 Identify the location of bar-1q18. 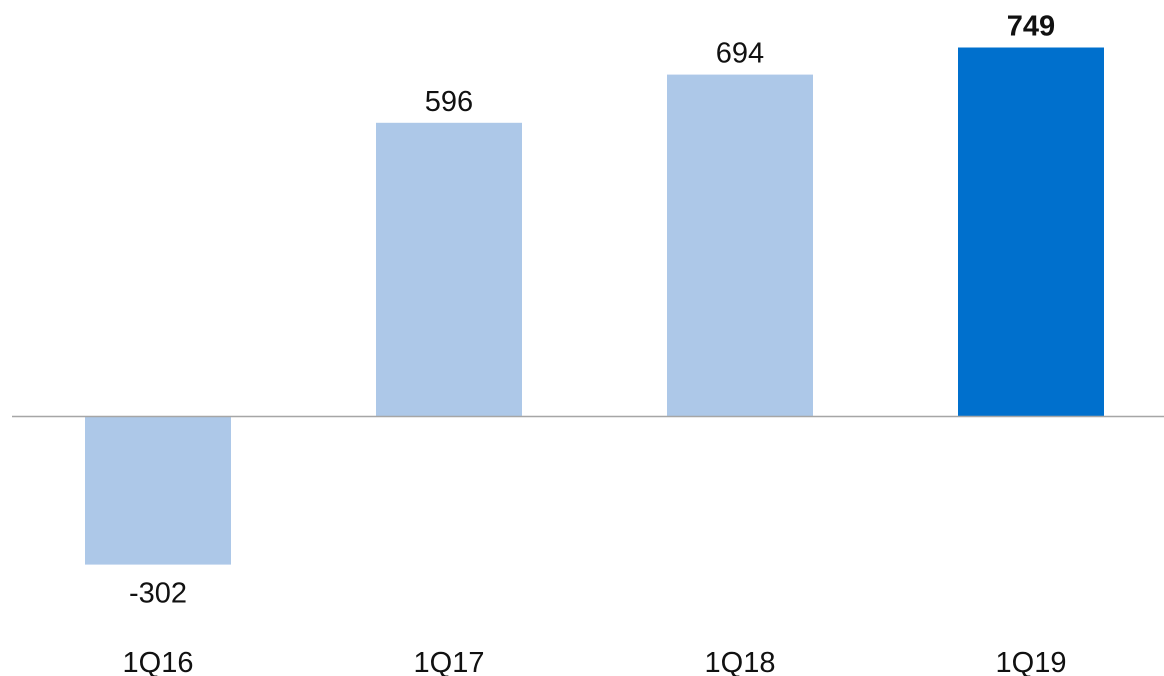
(740, 245).